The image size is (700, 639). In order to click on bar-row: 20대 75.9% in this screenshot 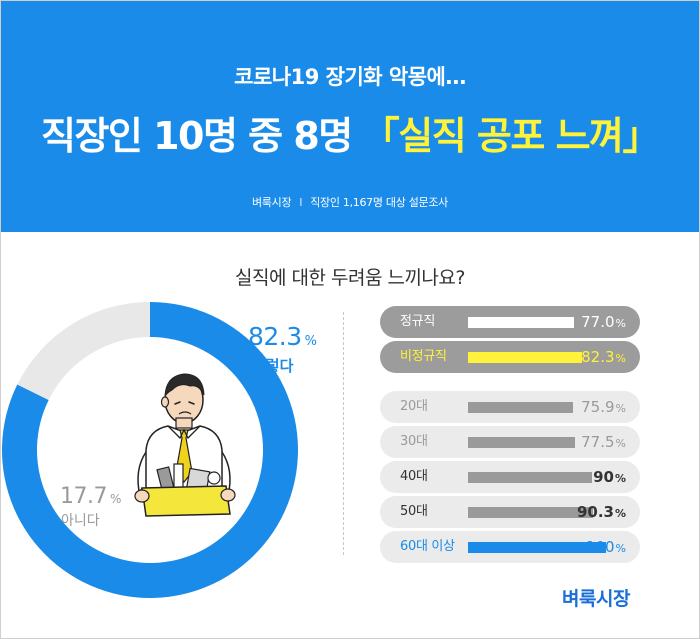, I will do `click(510, 407)`.